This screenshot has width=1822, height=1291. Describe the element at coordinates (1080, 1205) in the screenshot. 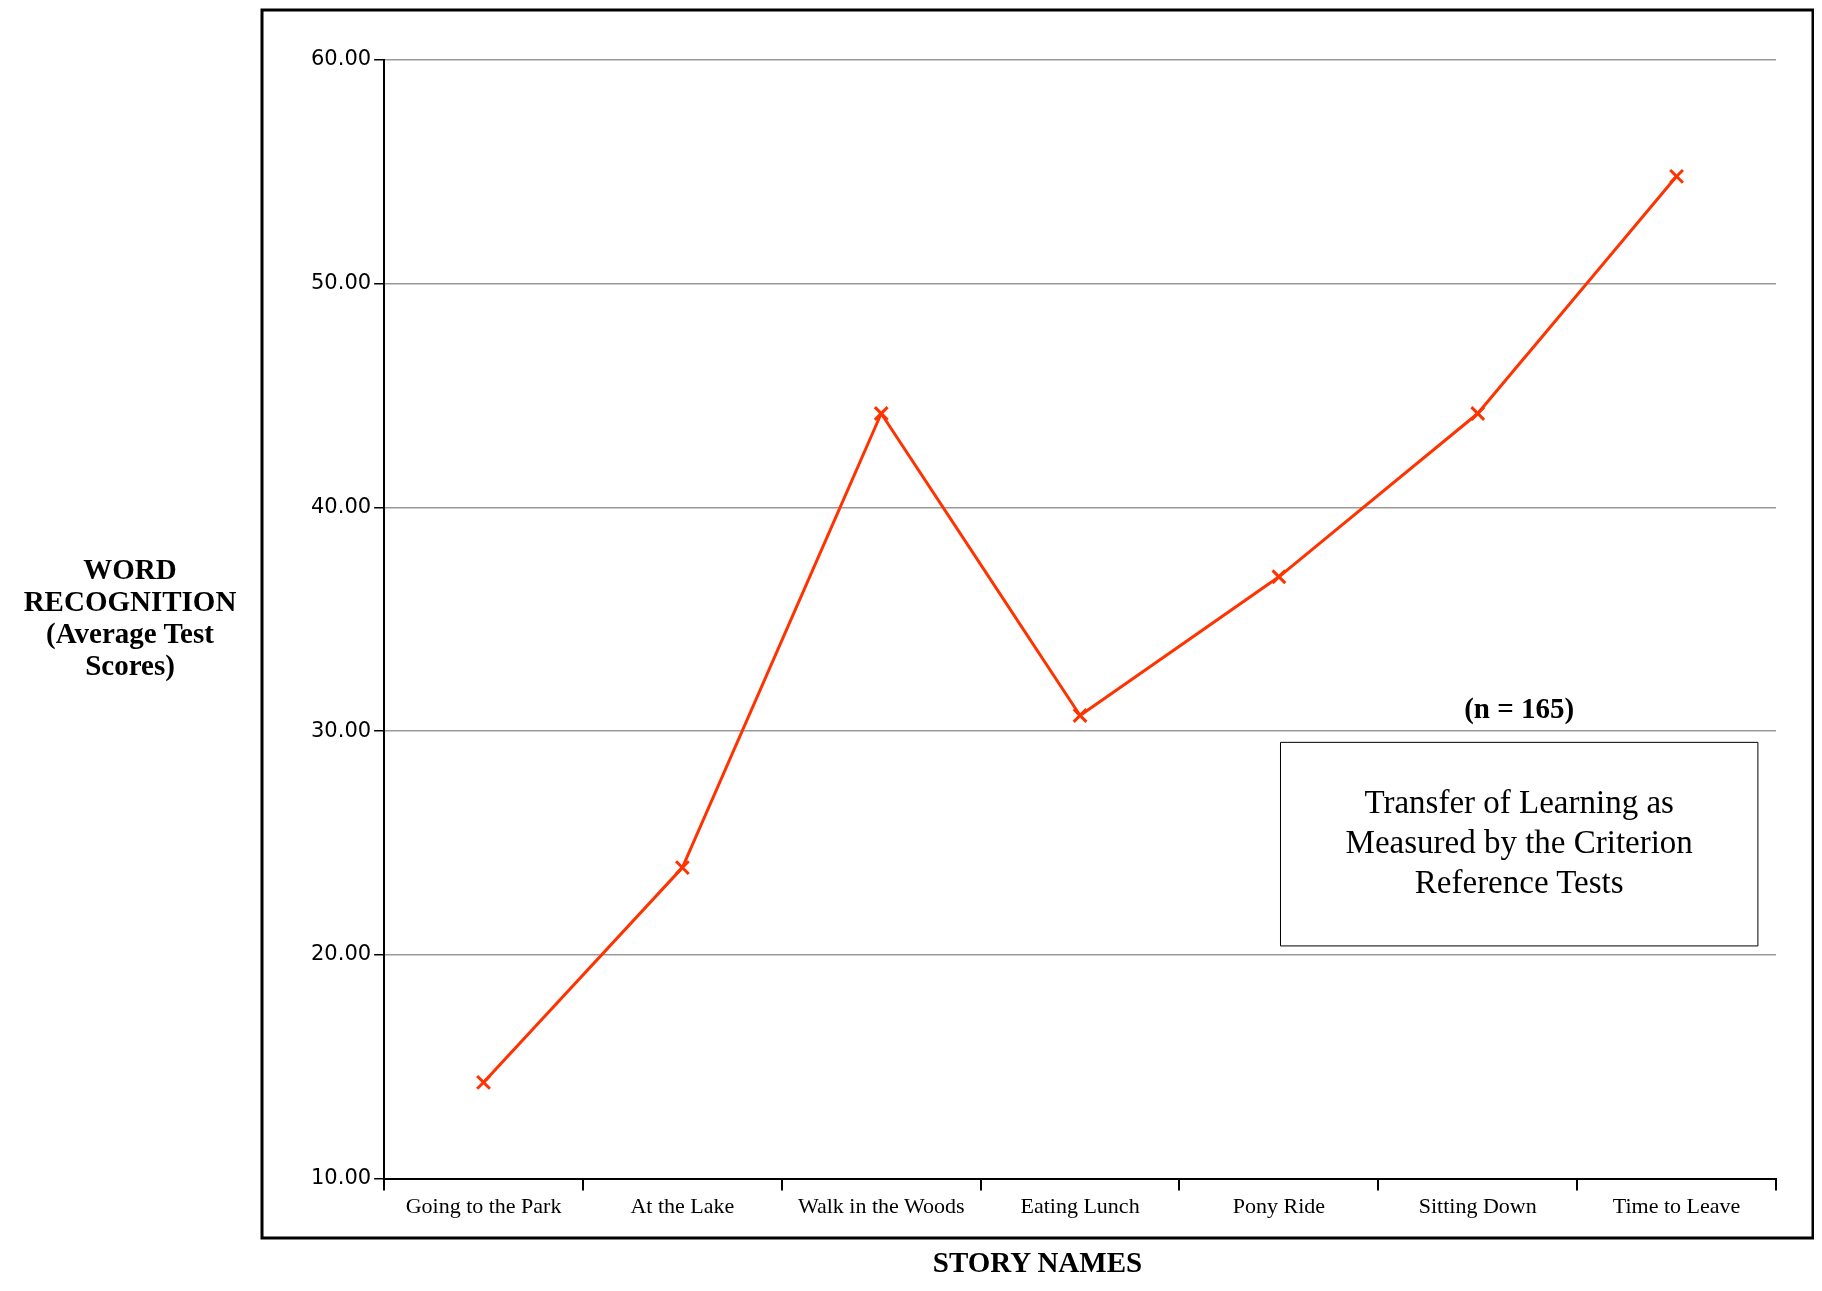

I see `x-tick-label: Eating Lunch` at that location.